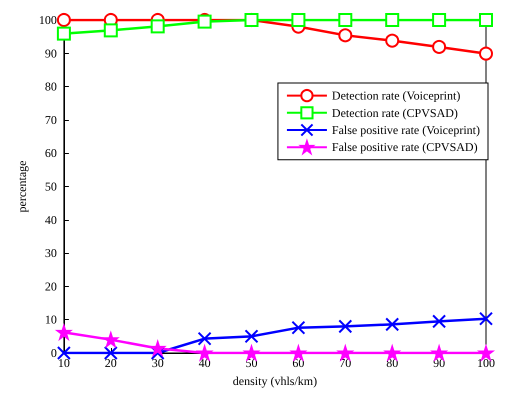 The image size is (506, 402). Describe the element at coordinates (64, 363) in the screenshot. I see `x-tick-label: 10` at that location.